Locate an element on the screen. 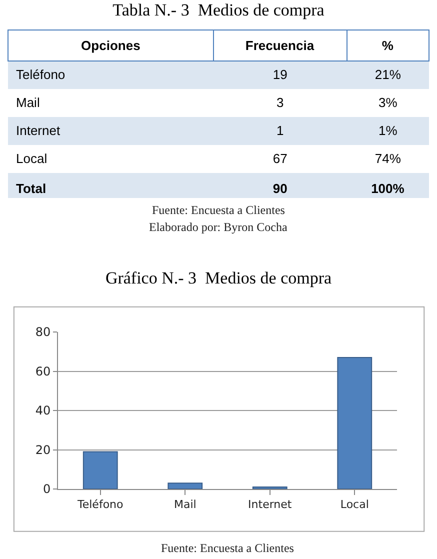 This screenshot has height=559, width=437. data-label: 1% is located at coordinates (388, 130).